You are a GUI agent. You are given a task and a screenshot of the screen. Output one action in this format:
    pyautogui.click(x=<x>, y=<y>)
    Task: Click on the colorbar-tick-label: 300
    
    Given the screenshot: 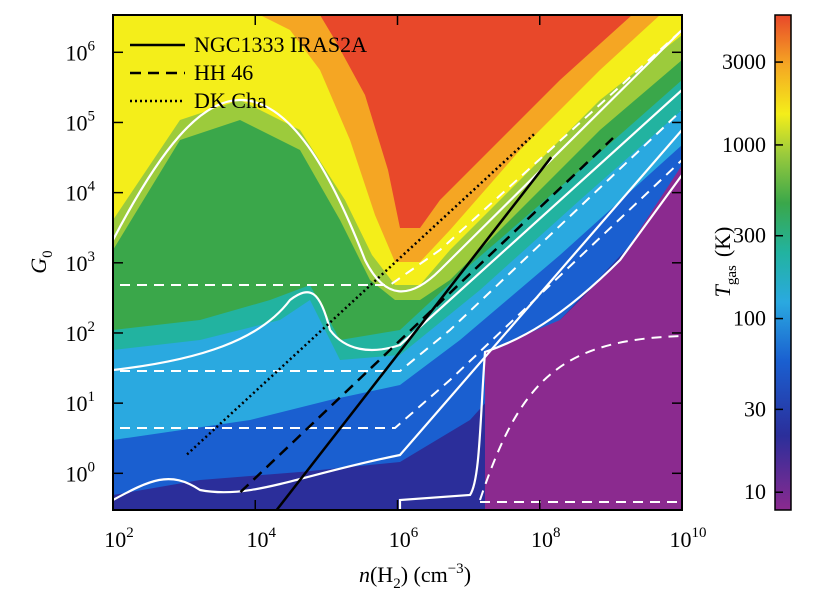 What is the action you would take?
    pyautogui.click(x=749, y=235)
    